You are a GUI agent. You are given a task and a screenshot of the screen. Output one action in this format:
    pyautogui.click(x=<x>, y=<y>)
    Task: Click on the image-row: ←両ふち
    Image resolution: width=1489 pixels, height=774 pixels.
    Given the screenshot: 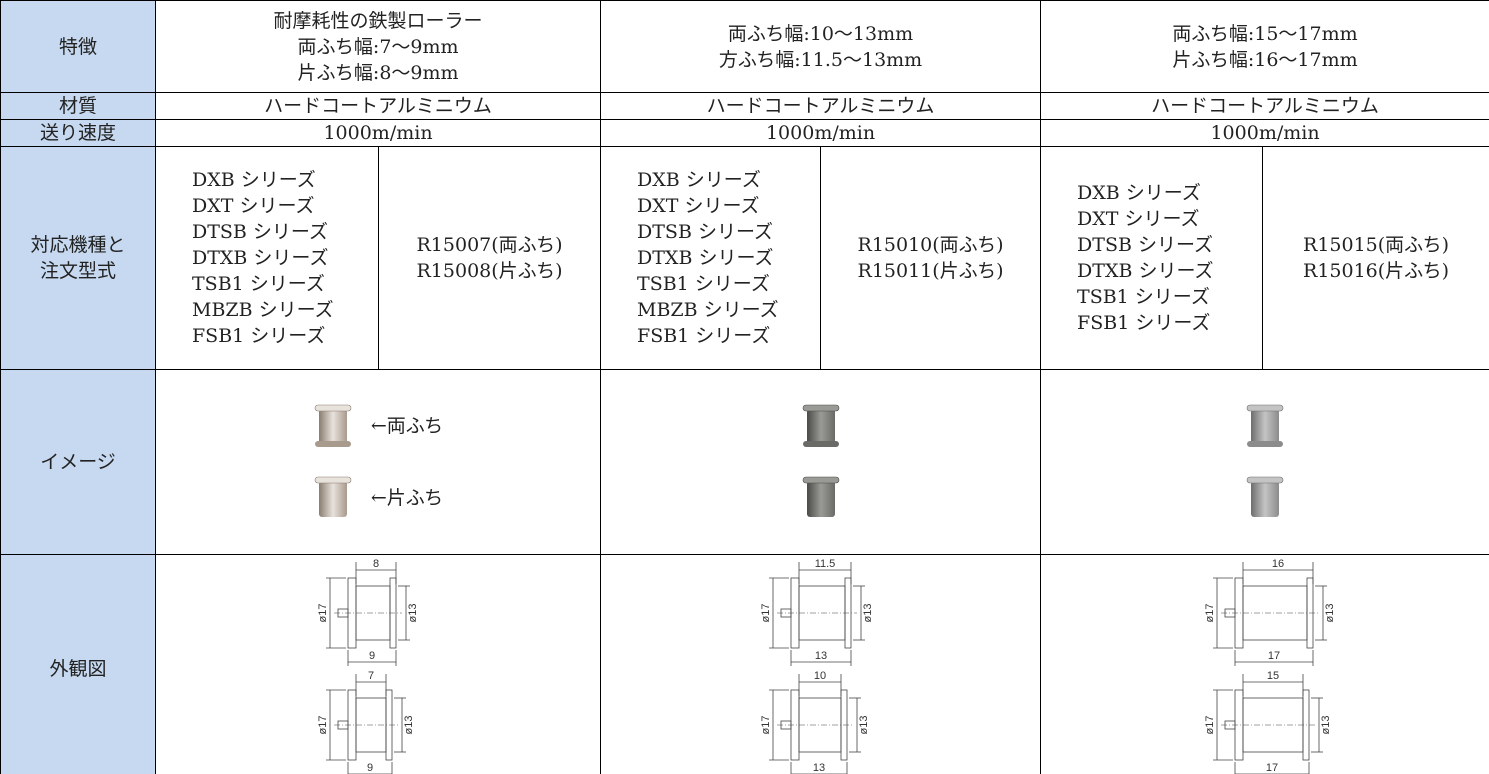 What is the action you would take?
    pyautogui.click(x=378, y=426)
    